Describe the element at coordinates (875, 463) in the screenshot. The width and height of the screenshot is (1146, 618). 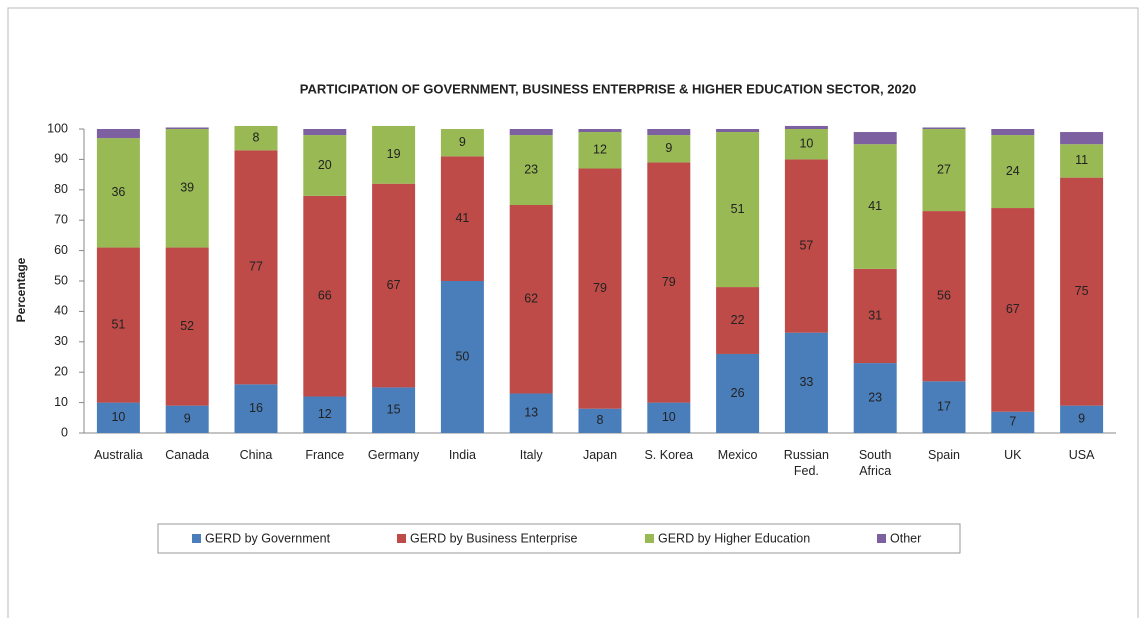
I see `x-tick-label: South Africa` at that location.